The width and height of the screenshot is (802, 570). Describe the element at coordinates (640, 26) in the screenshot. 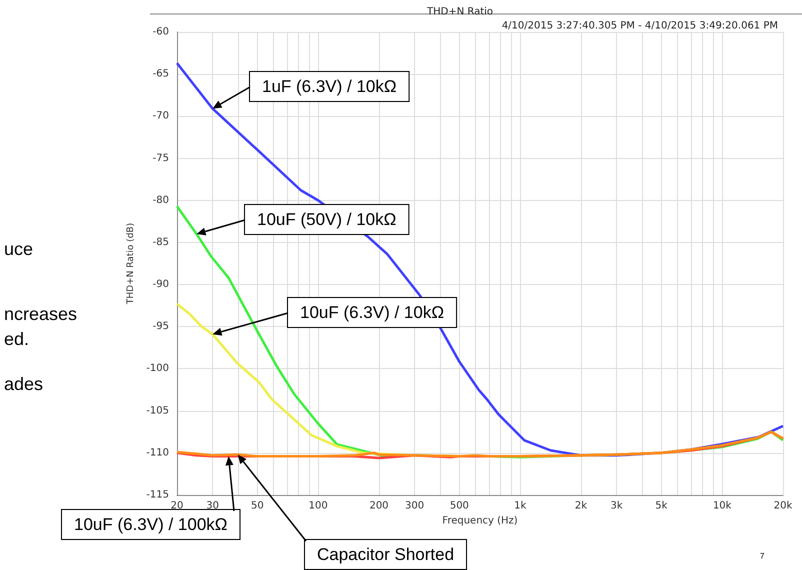

I see `chart-subtitle: 4/10/2015 3:27:40.305 PM - 4/10/2015 3:49:20.061 PM` at that location.